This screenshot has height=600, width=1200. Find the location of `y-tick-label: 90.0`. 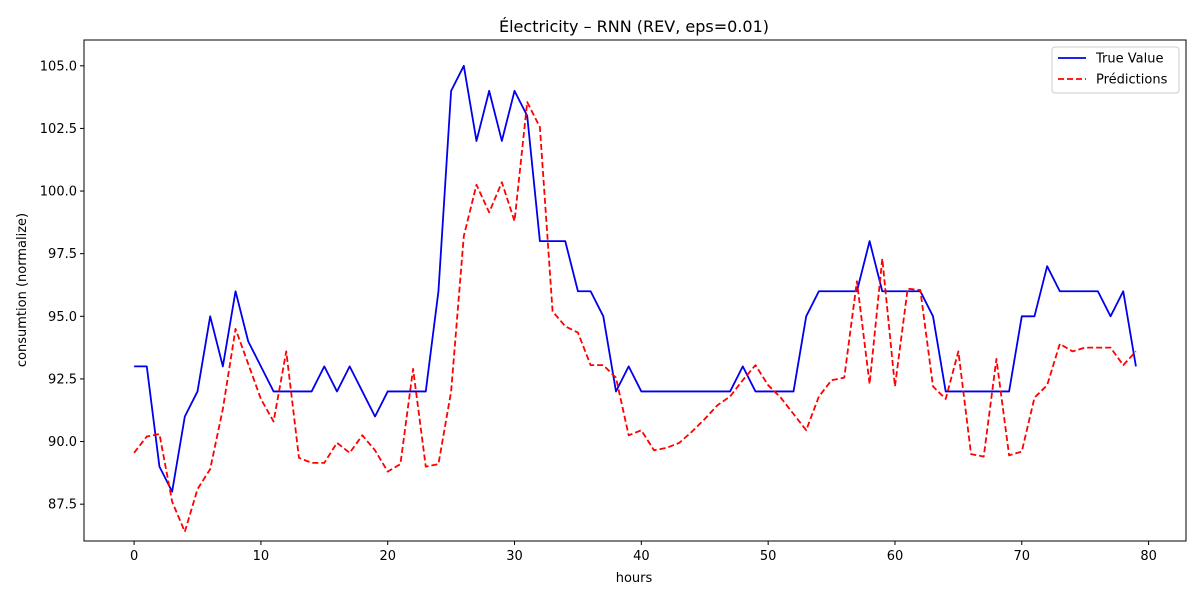

y-tick-label: 90.0 is located at coordinates (62, 442).